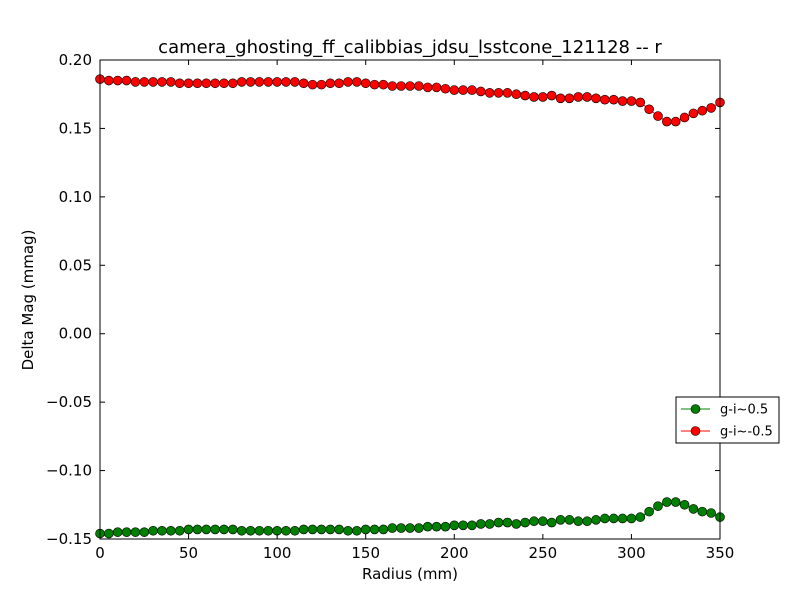 This screenshot has width=800, height=600. I want to click on y-tick-label: 0.10, so click(75, 197).